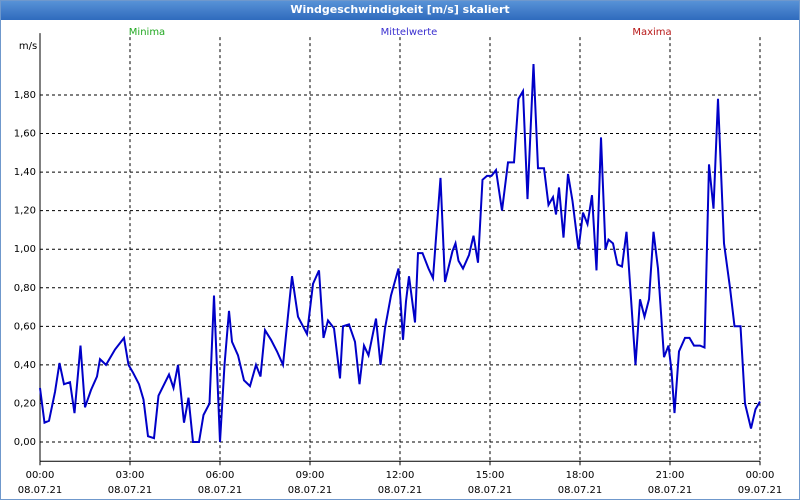 The image size is (800, 500). What do you see at coordinates (220, 475) in the screenshot?
I see `x-tick-label: 06:00` at bounding box center [220, 475].